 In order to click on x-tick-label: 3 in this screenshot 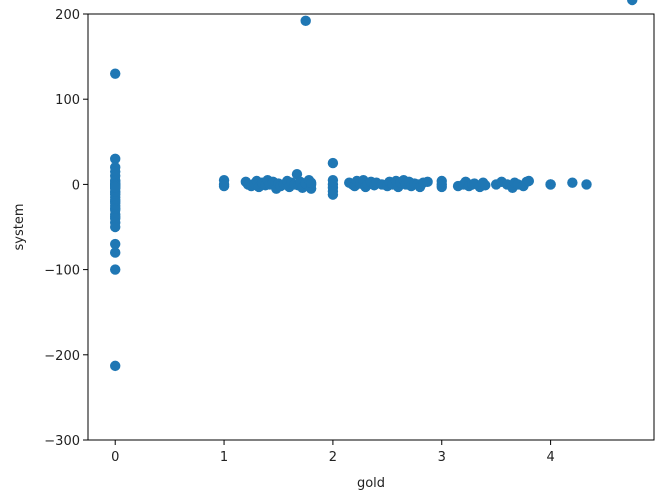, I will do `click(442, 457)`.